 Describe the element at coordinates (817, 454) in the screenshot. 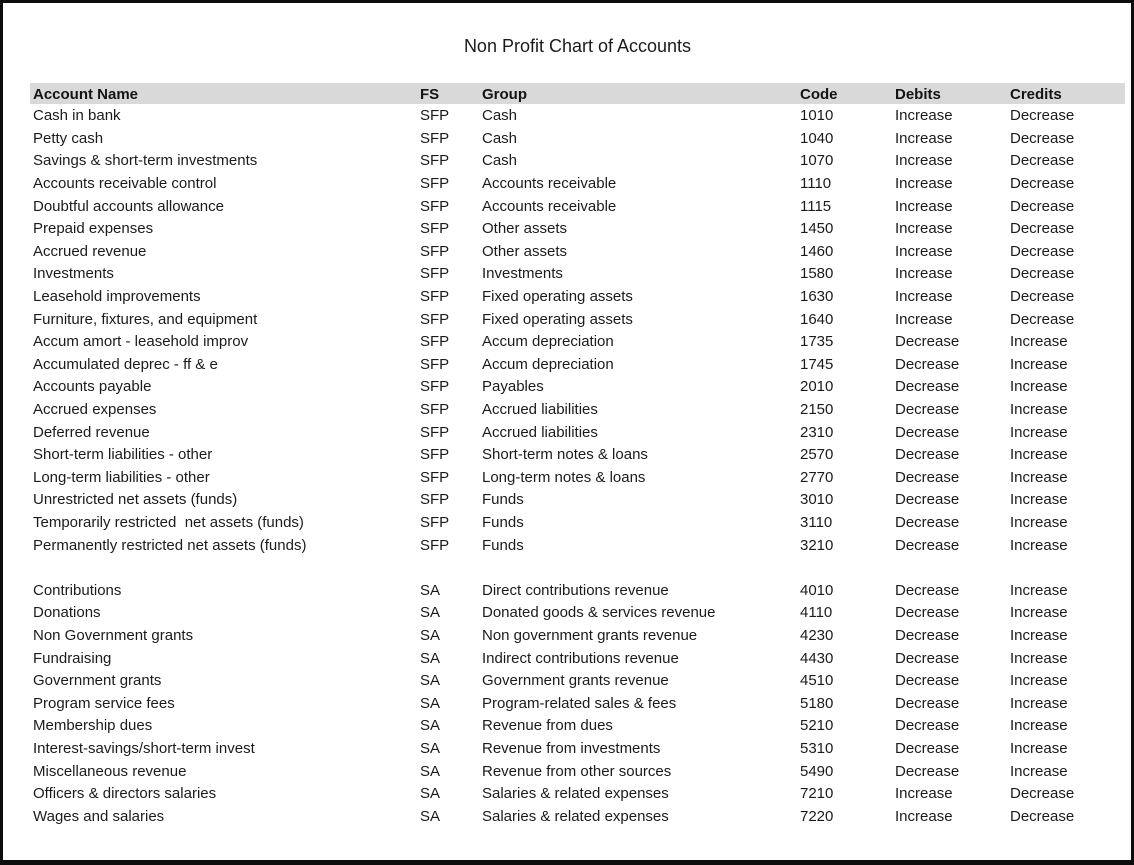

I see `cell-code: 2570` at that location.